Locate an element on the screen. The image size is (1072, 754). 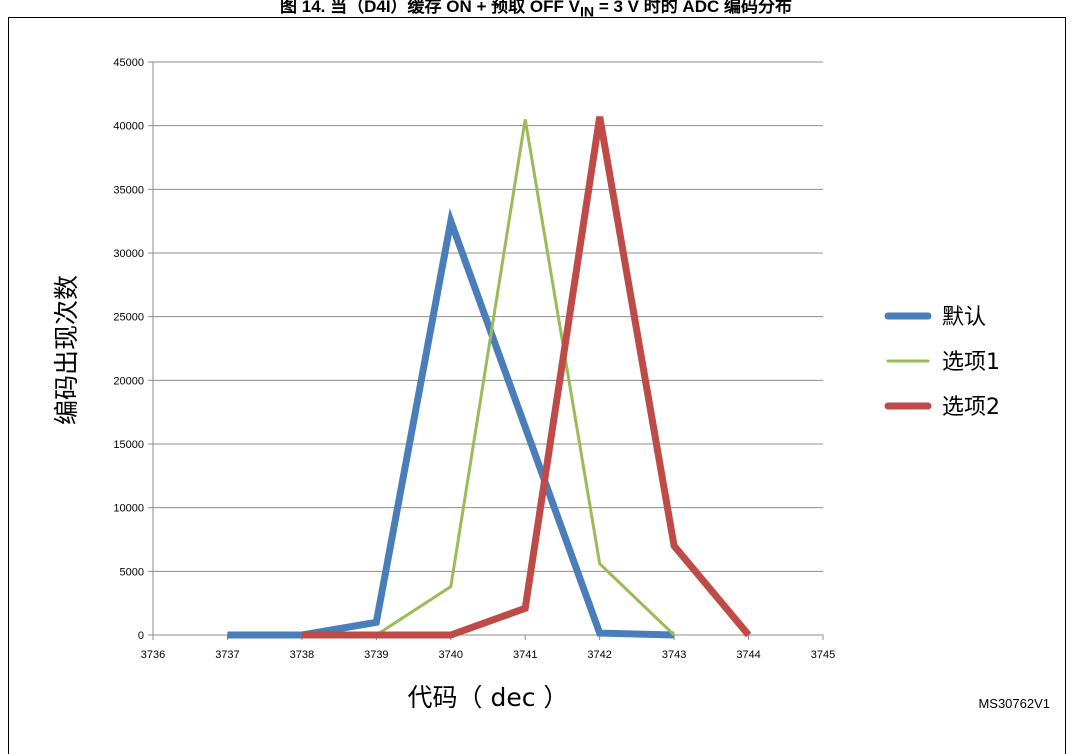
x-tick-label: 3739 is located at coordinates (376, 655).